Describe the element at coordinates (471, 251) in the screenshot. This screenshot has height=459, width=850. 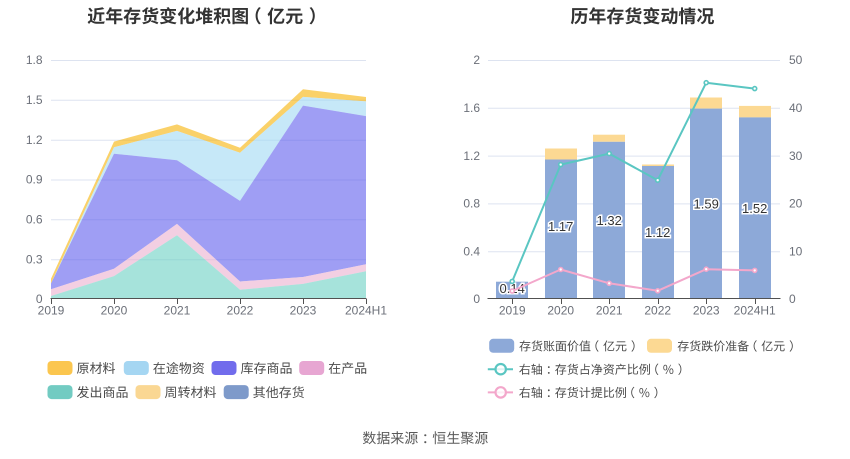
I see `svg-text: 0.4` at that location.